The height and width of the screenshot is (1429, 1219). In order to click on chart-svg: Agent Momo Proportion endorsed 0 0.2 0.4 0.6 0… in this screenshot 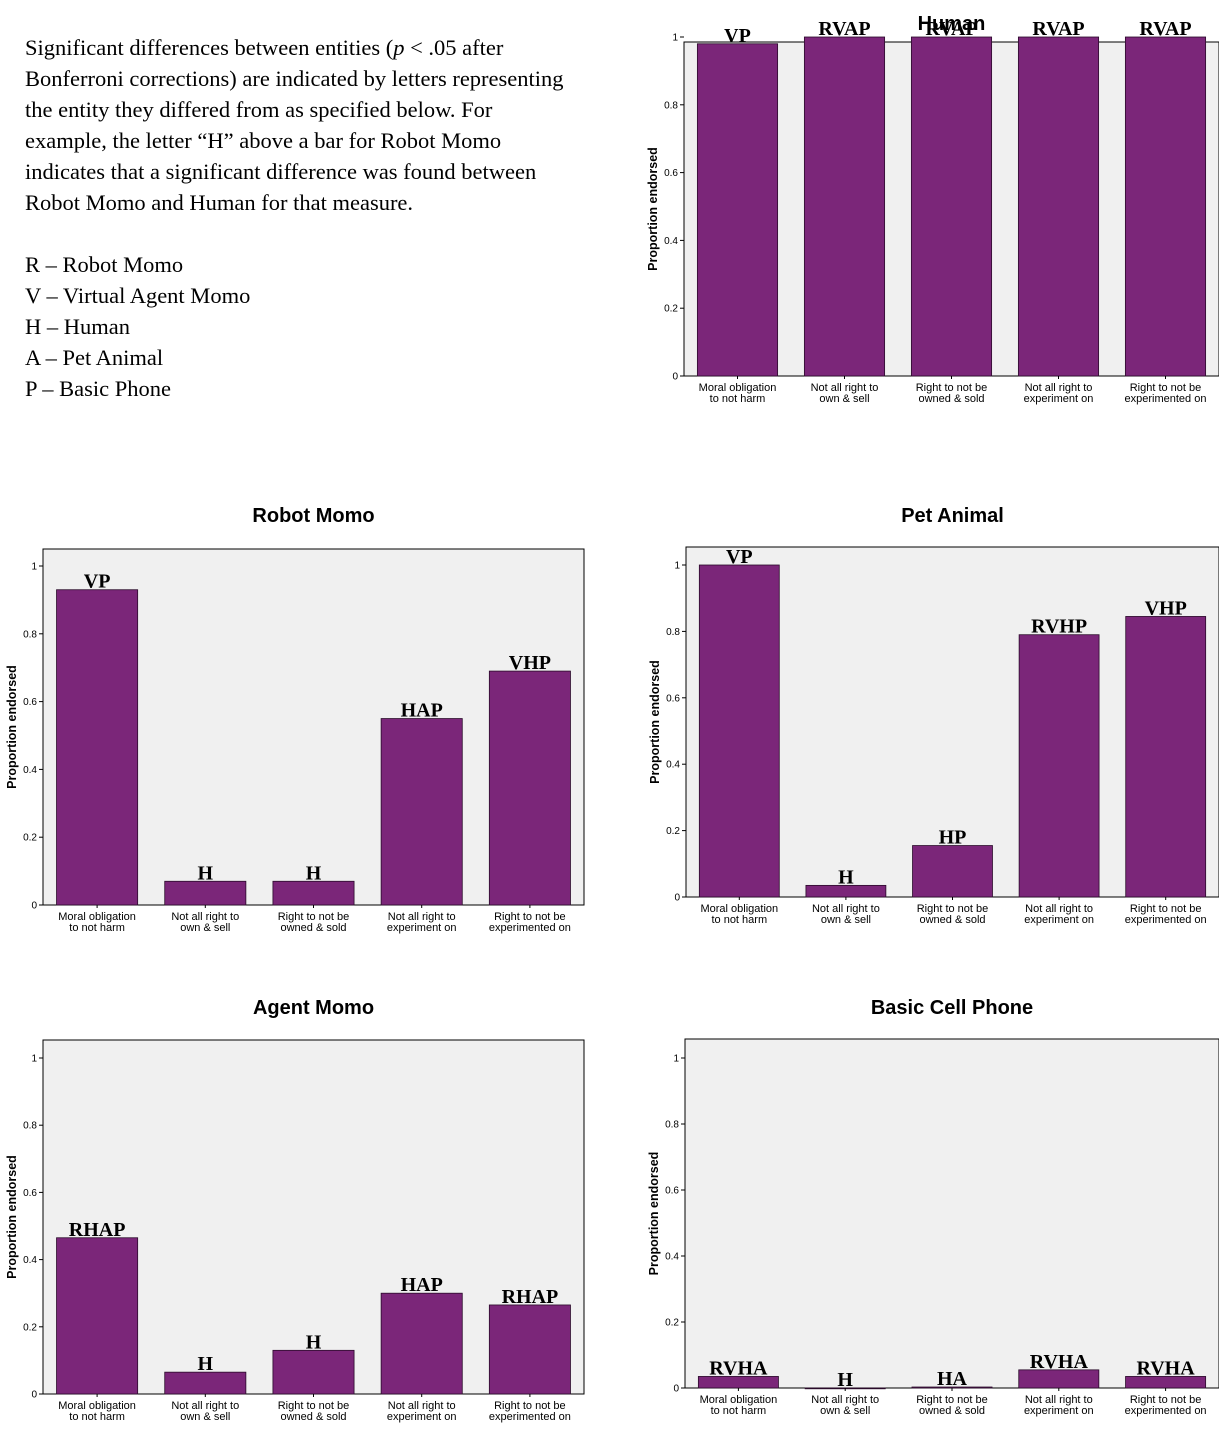, I will do `click(295, 1210)`.